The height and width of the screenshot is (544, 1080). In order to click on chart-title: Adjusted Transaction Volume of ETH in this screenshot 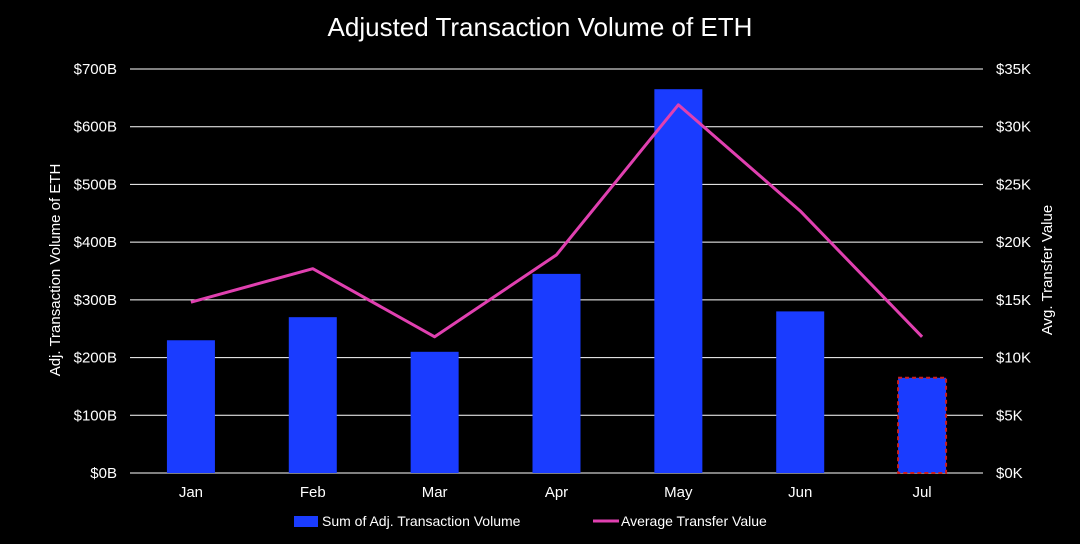, I will do `click(540, 27)`.